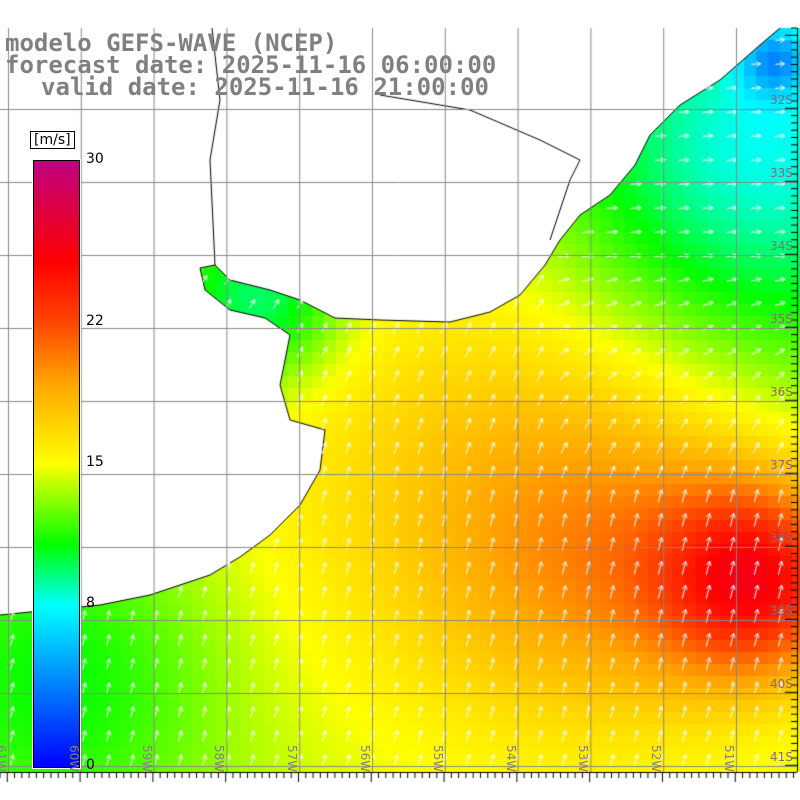 The height and width of the screenshot is (800, 800). Describe the element at coordinates (95, 462) in the screenshot. I see `colorbar-tick-label: 15` at that location.